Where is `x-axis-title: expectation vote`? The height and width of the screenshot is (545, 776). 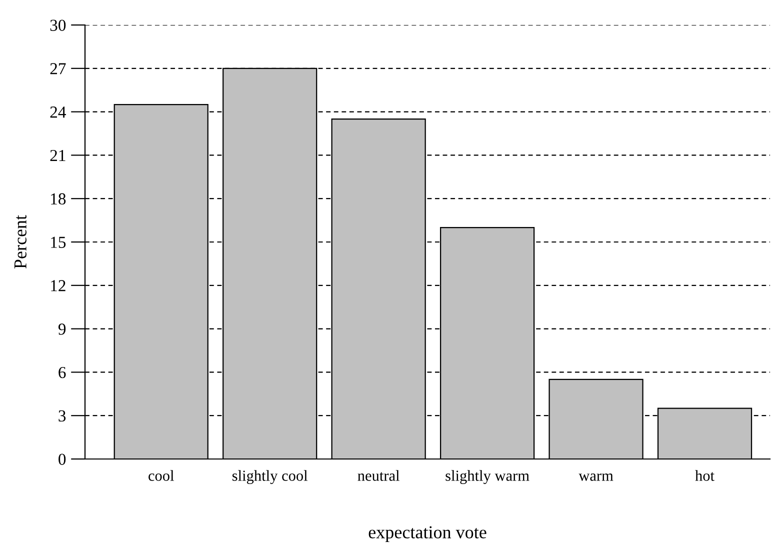 x-axis-title: expectation vote is located at coordinates (427, 534).